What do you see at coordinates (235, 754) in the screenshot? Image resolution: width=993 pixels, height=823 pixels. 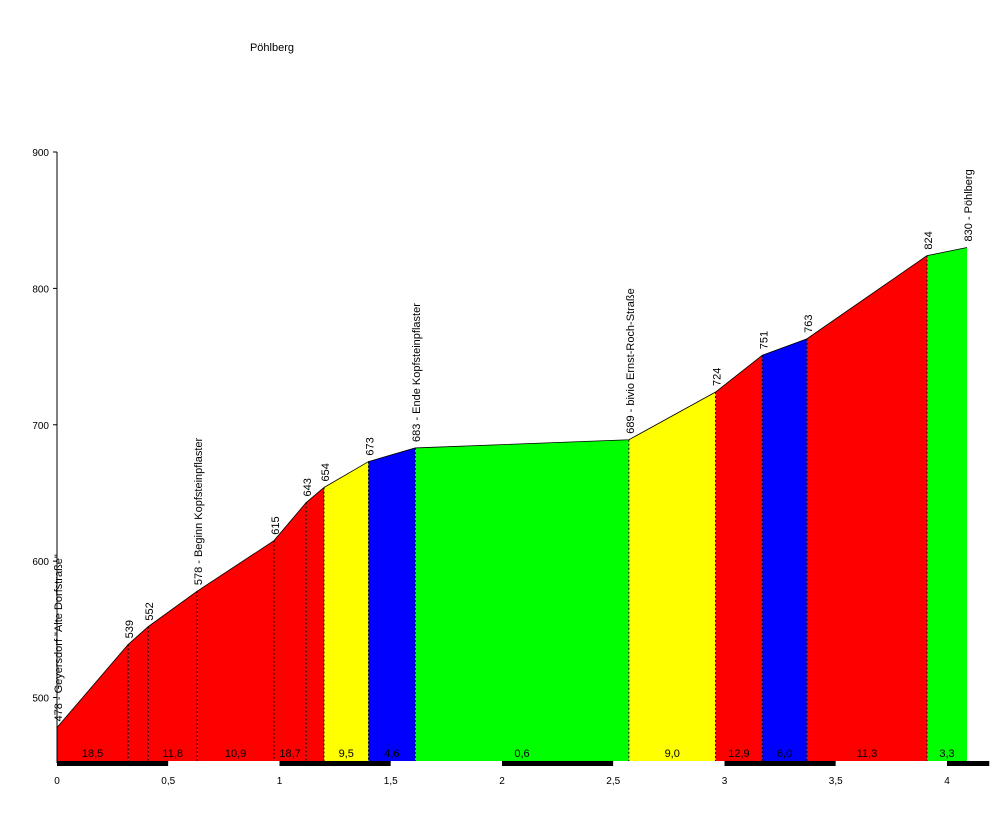 I see `gradient-label: 10,9` at bounding box center [235, 754].